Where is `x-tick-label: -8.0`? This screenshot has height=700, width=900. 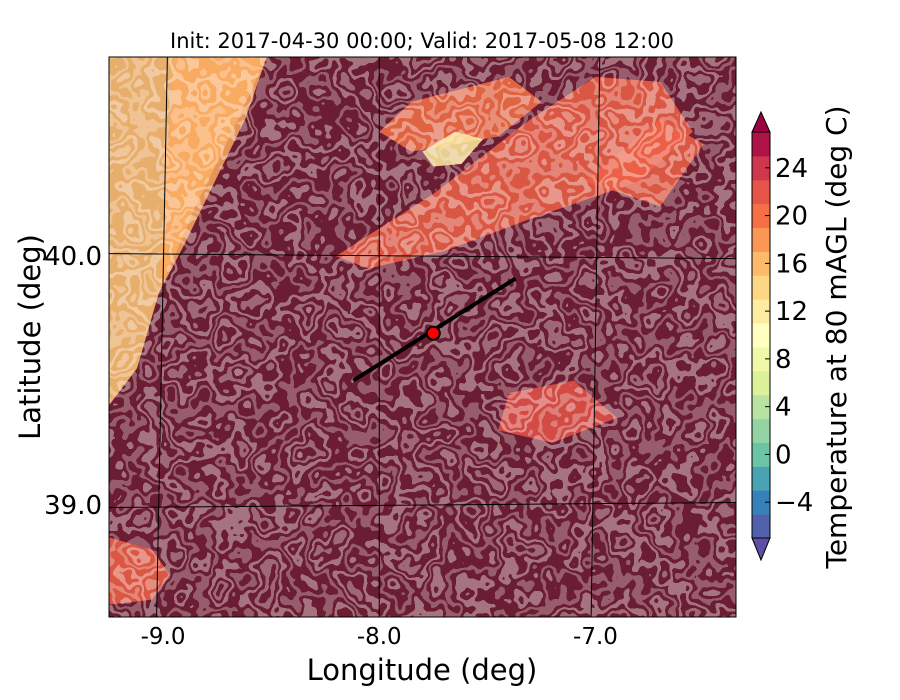
x-tick-label: -8.0 is located at coordinates (379, 637).